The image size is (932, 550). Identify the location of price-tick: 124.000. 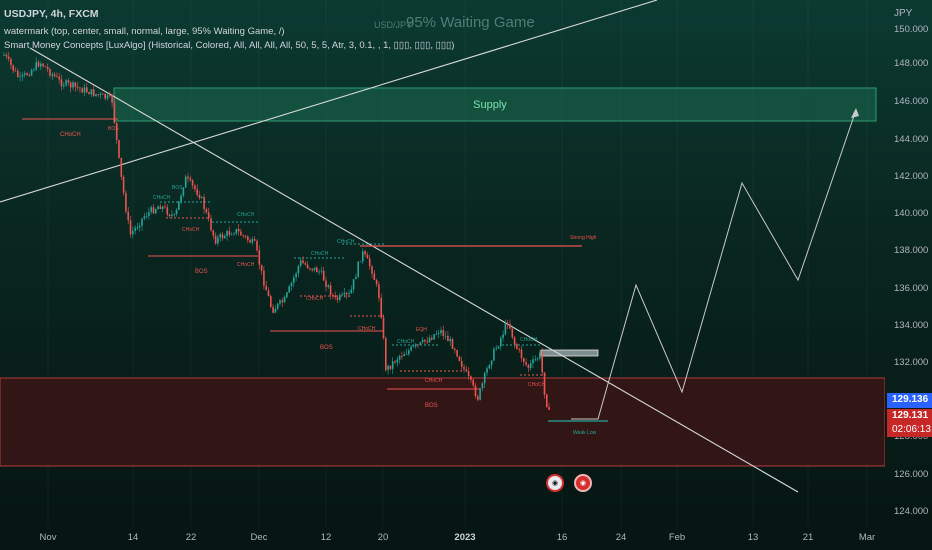
(911, 511).